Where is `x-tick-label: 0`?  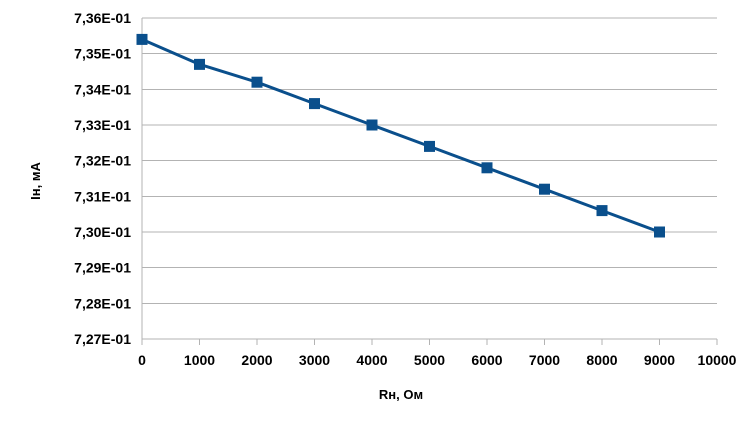 x-tick-label: 0 is located at coordinates (142, 360).